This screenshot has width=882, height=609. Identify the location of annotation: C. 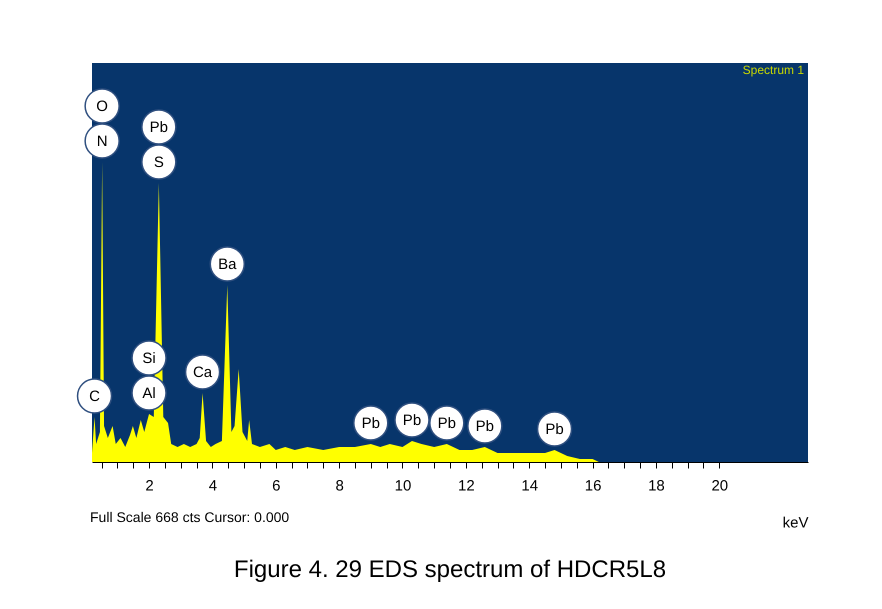
(94, 396).